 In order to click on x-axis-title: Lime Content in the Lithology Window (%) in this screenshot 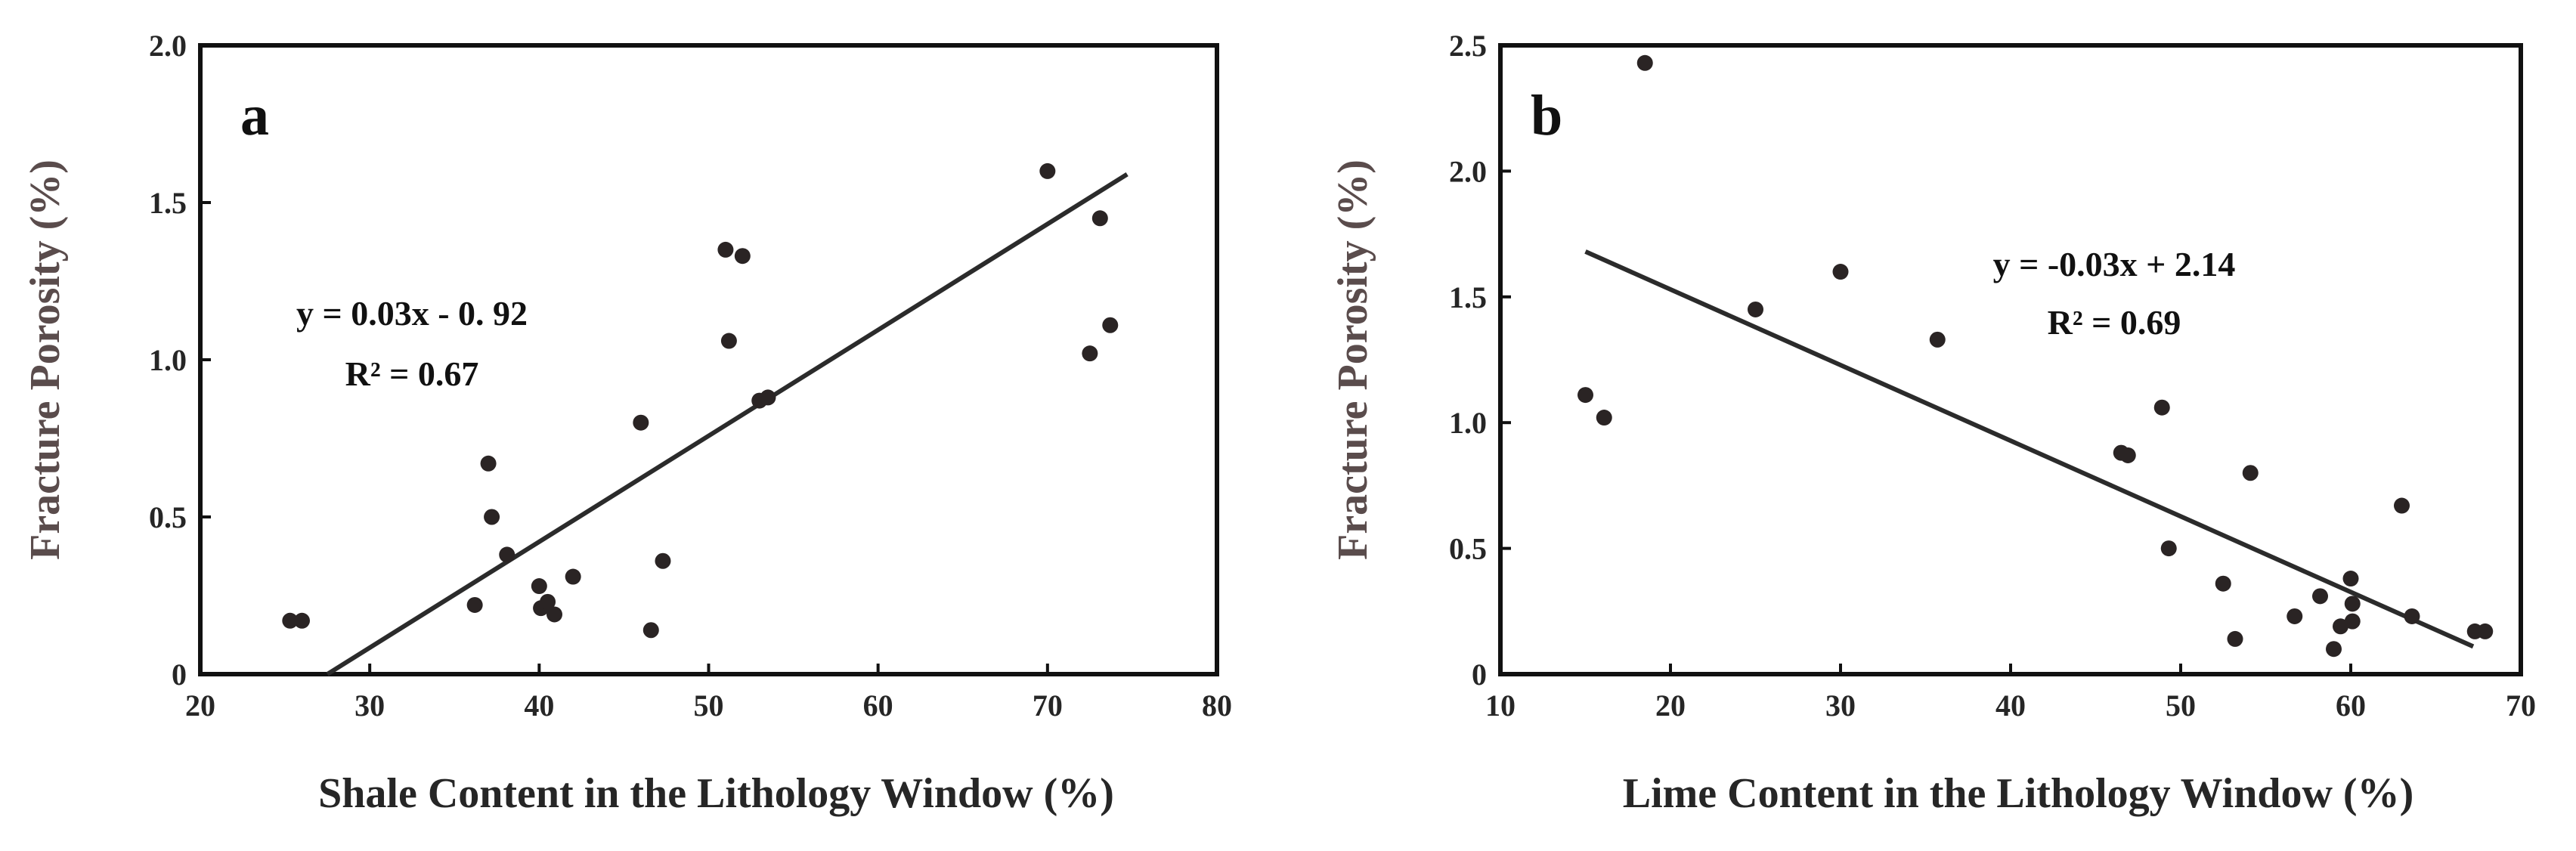, I will do `click(2018, 793)`.